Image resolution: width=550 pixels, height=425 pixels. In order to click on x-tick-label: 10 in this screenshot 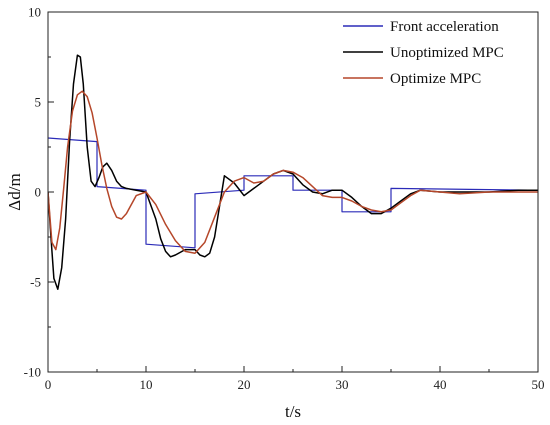, I will do `click(146, 384)`.